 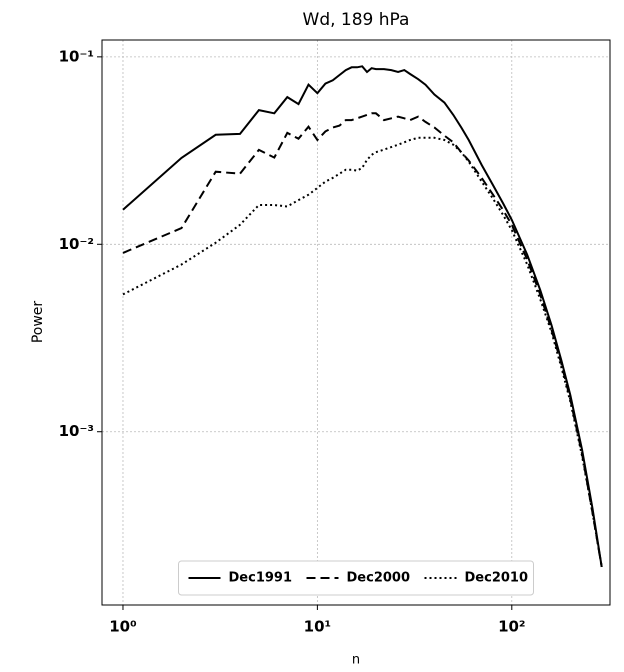 What do you see at coordinates (317, 627) in the screenshot?
I see `x-tick-label: 10¹` at bounding box center [317, 627].